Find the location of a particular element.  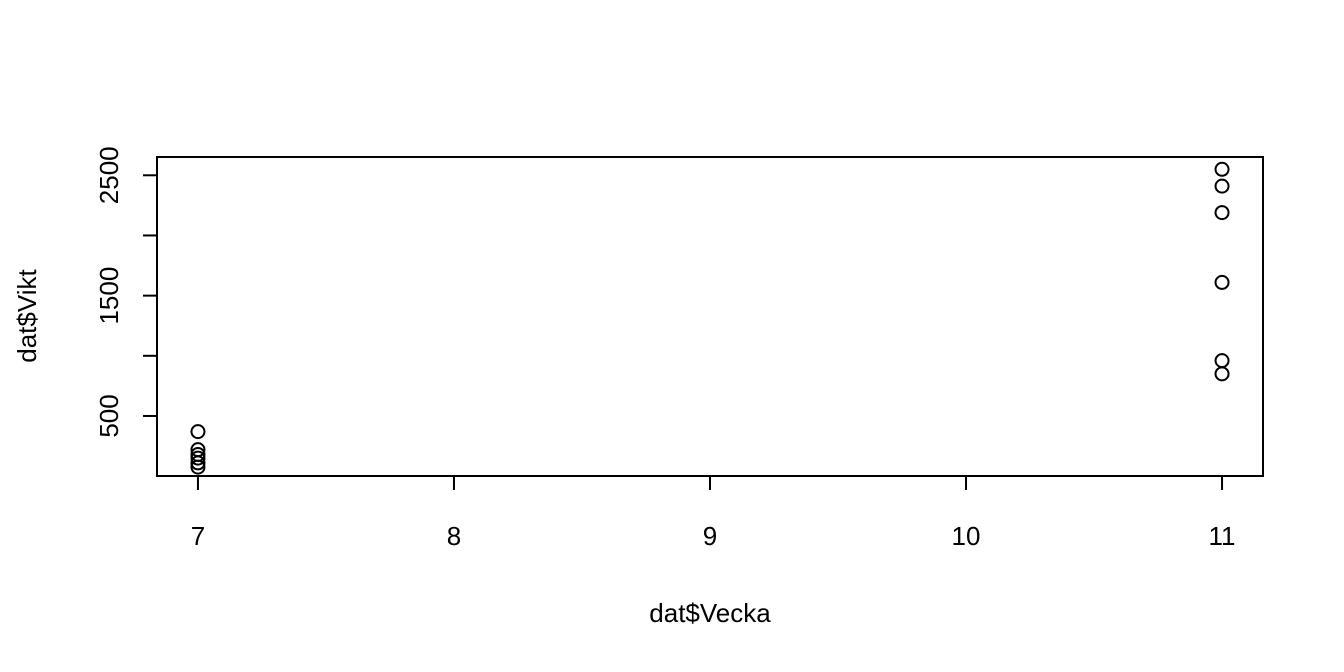

y-tick-label: 500 is located at coordinates (109, 415).